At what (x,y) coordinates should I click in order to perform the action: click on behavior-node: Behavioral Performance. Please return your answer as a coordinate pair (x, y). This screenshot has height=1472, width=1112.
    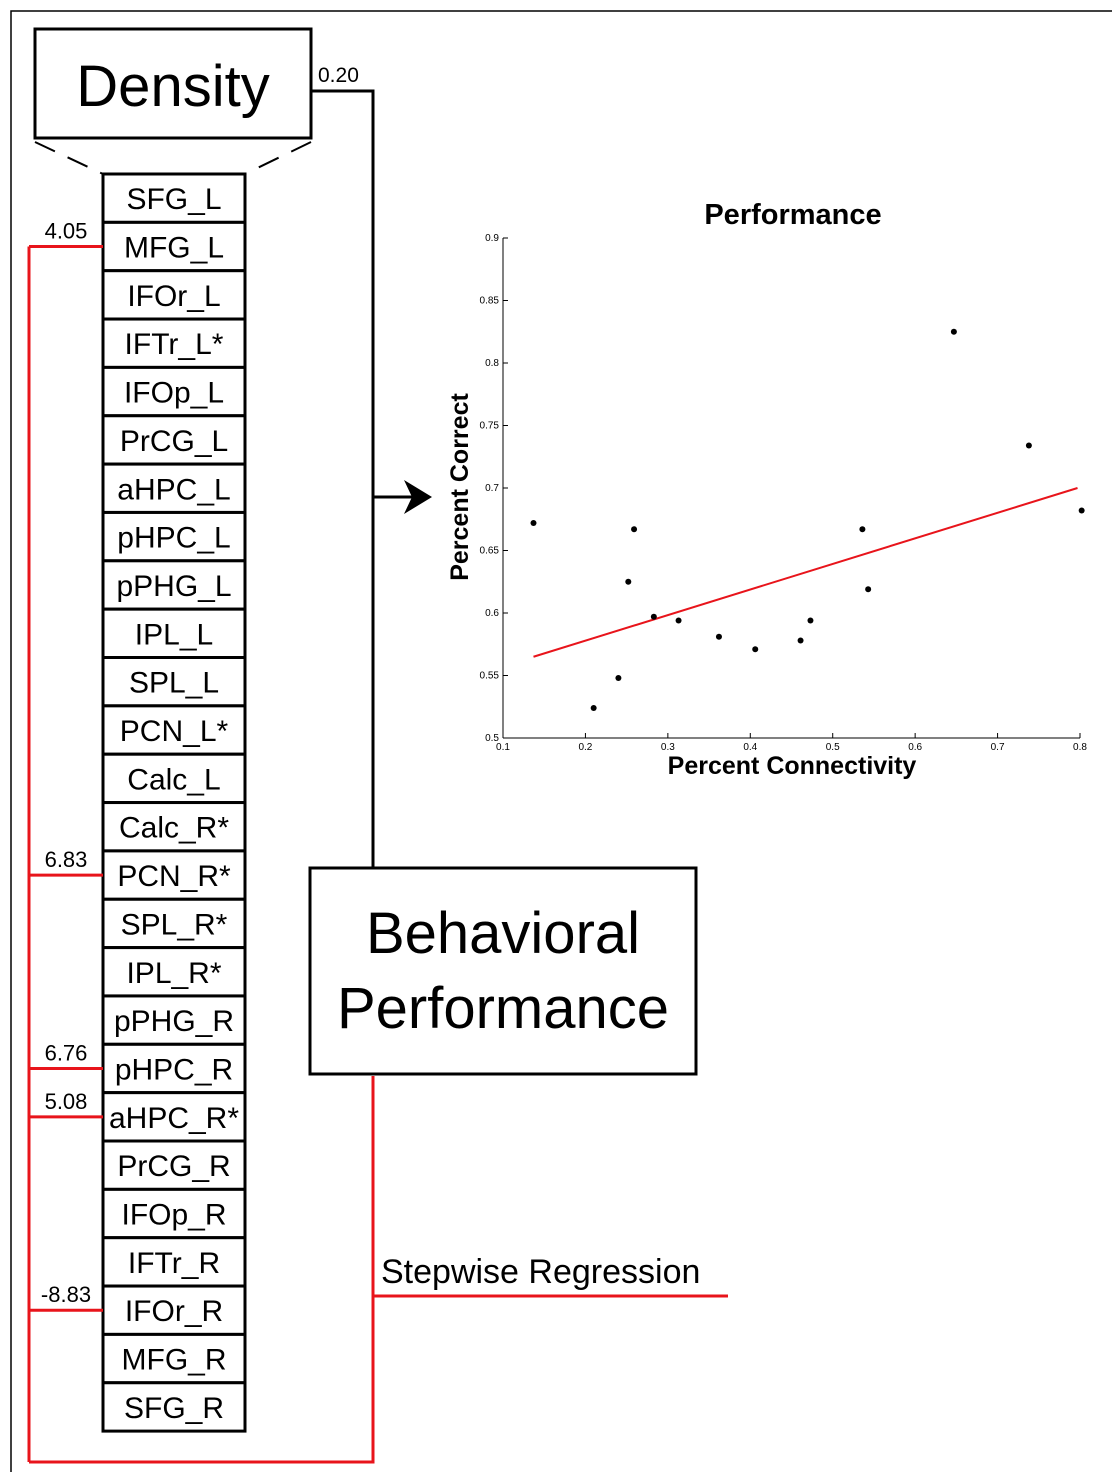
    Looking at the image, I should click on (503, 971).